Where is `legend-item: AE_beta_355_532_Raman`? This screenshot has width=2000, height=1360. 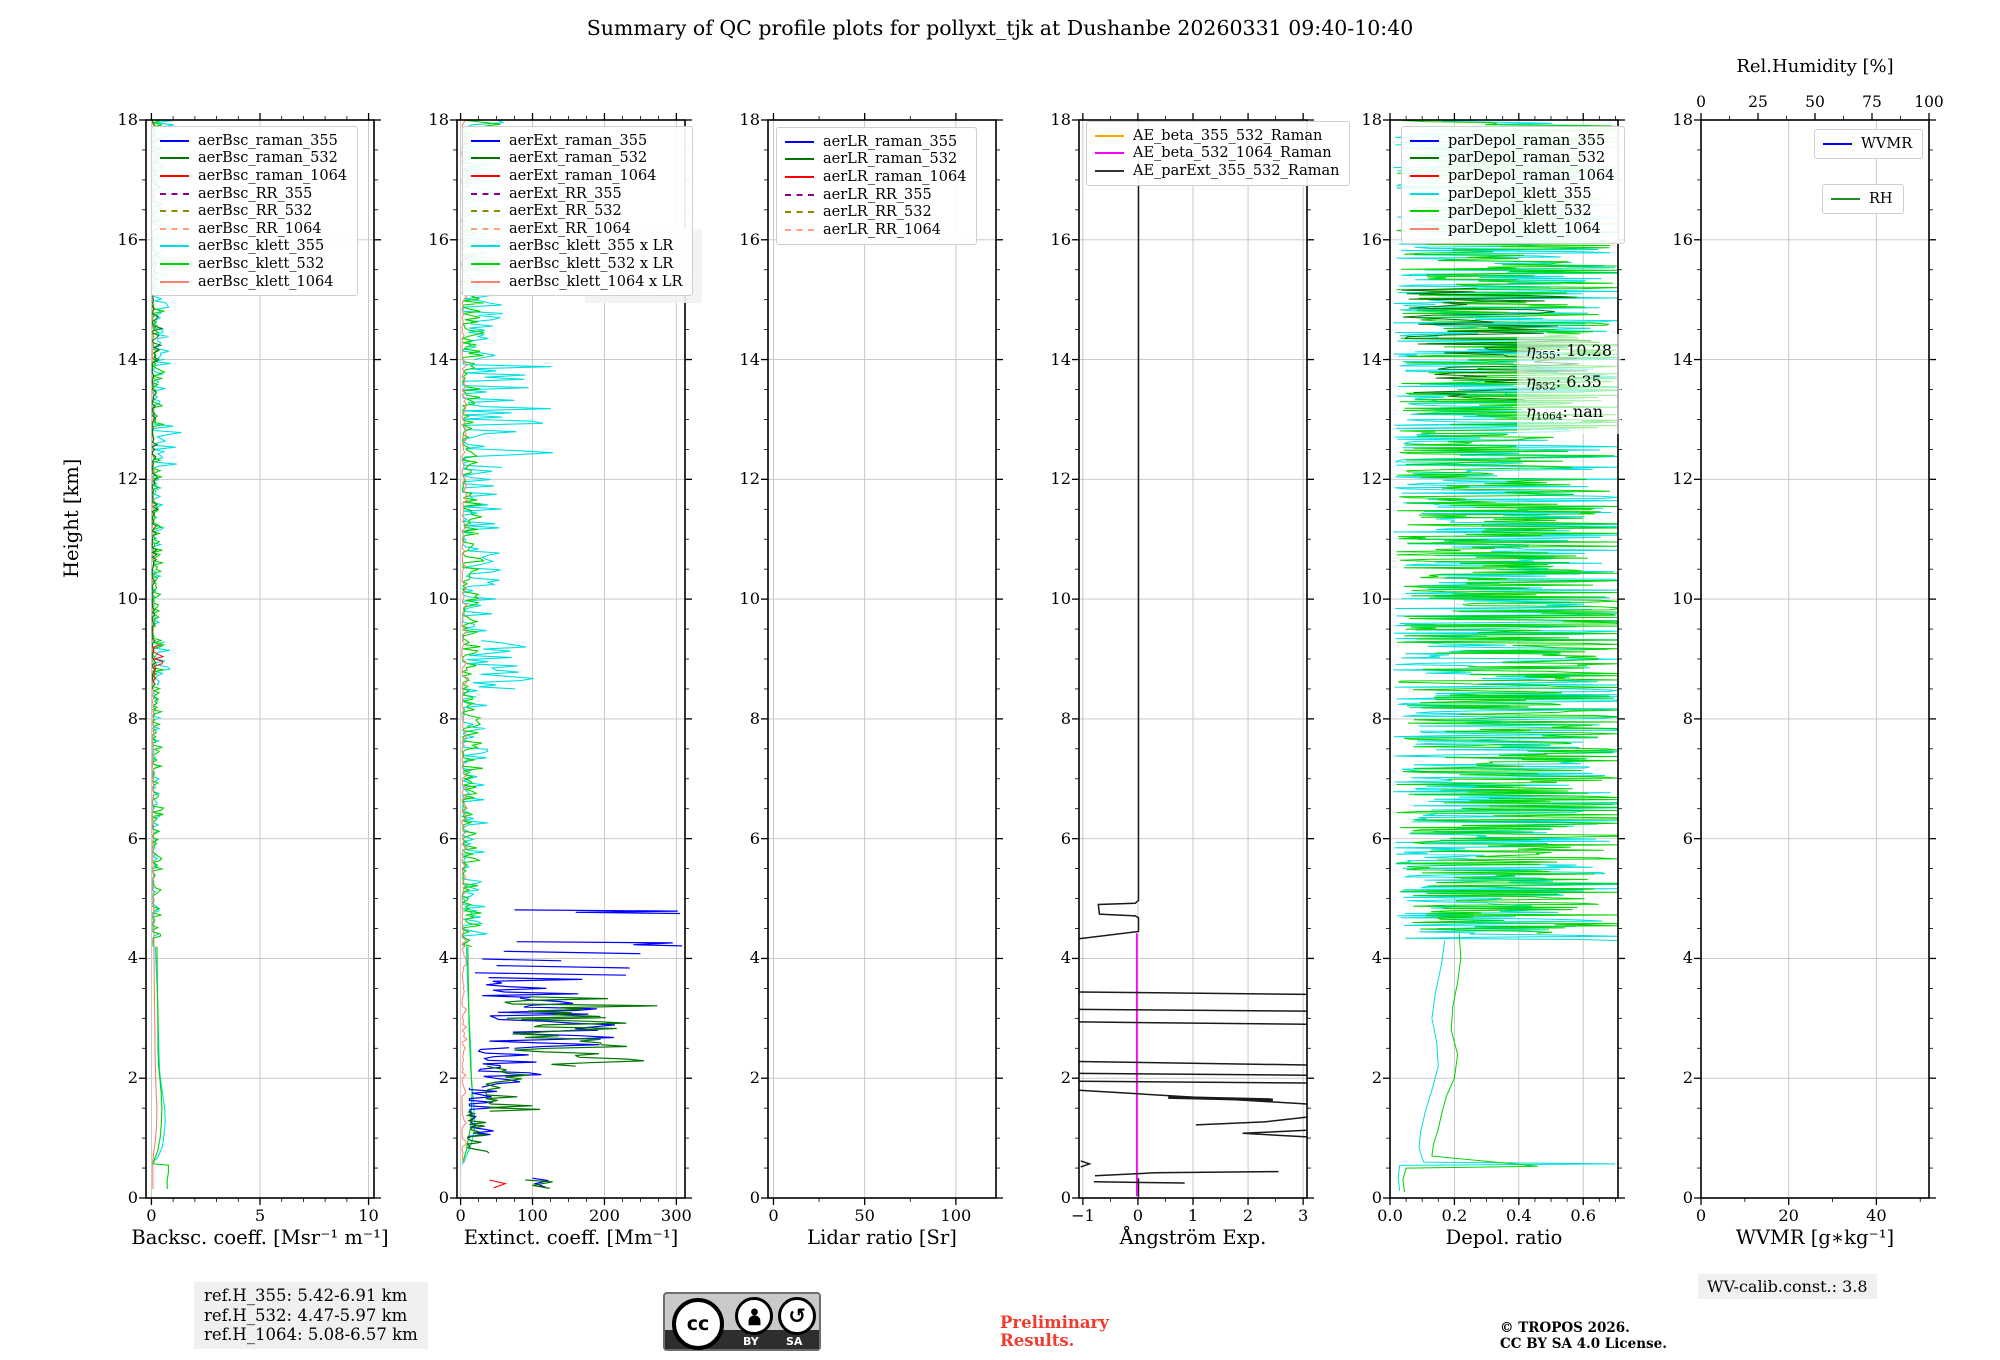 legend-item: AE_beta_355_532_Raman is located at coordinates (1217, 136).